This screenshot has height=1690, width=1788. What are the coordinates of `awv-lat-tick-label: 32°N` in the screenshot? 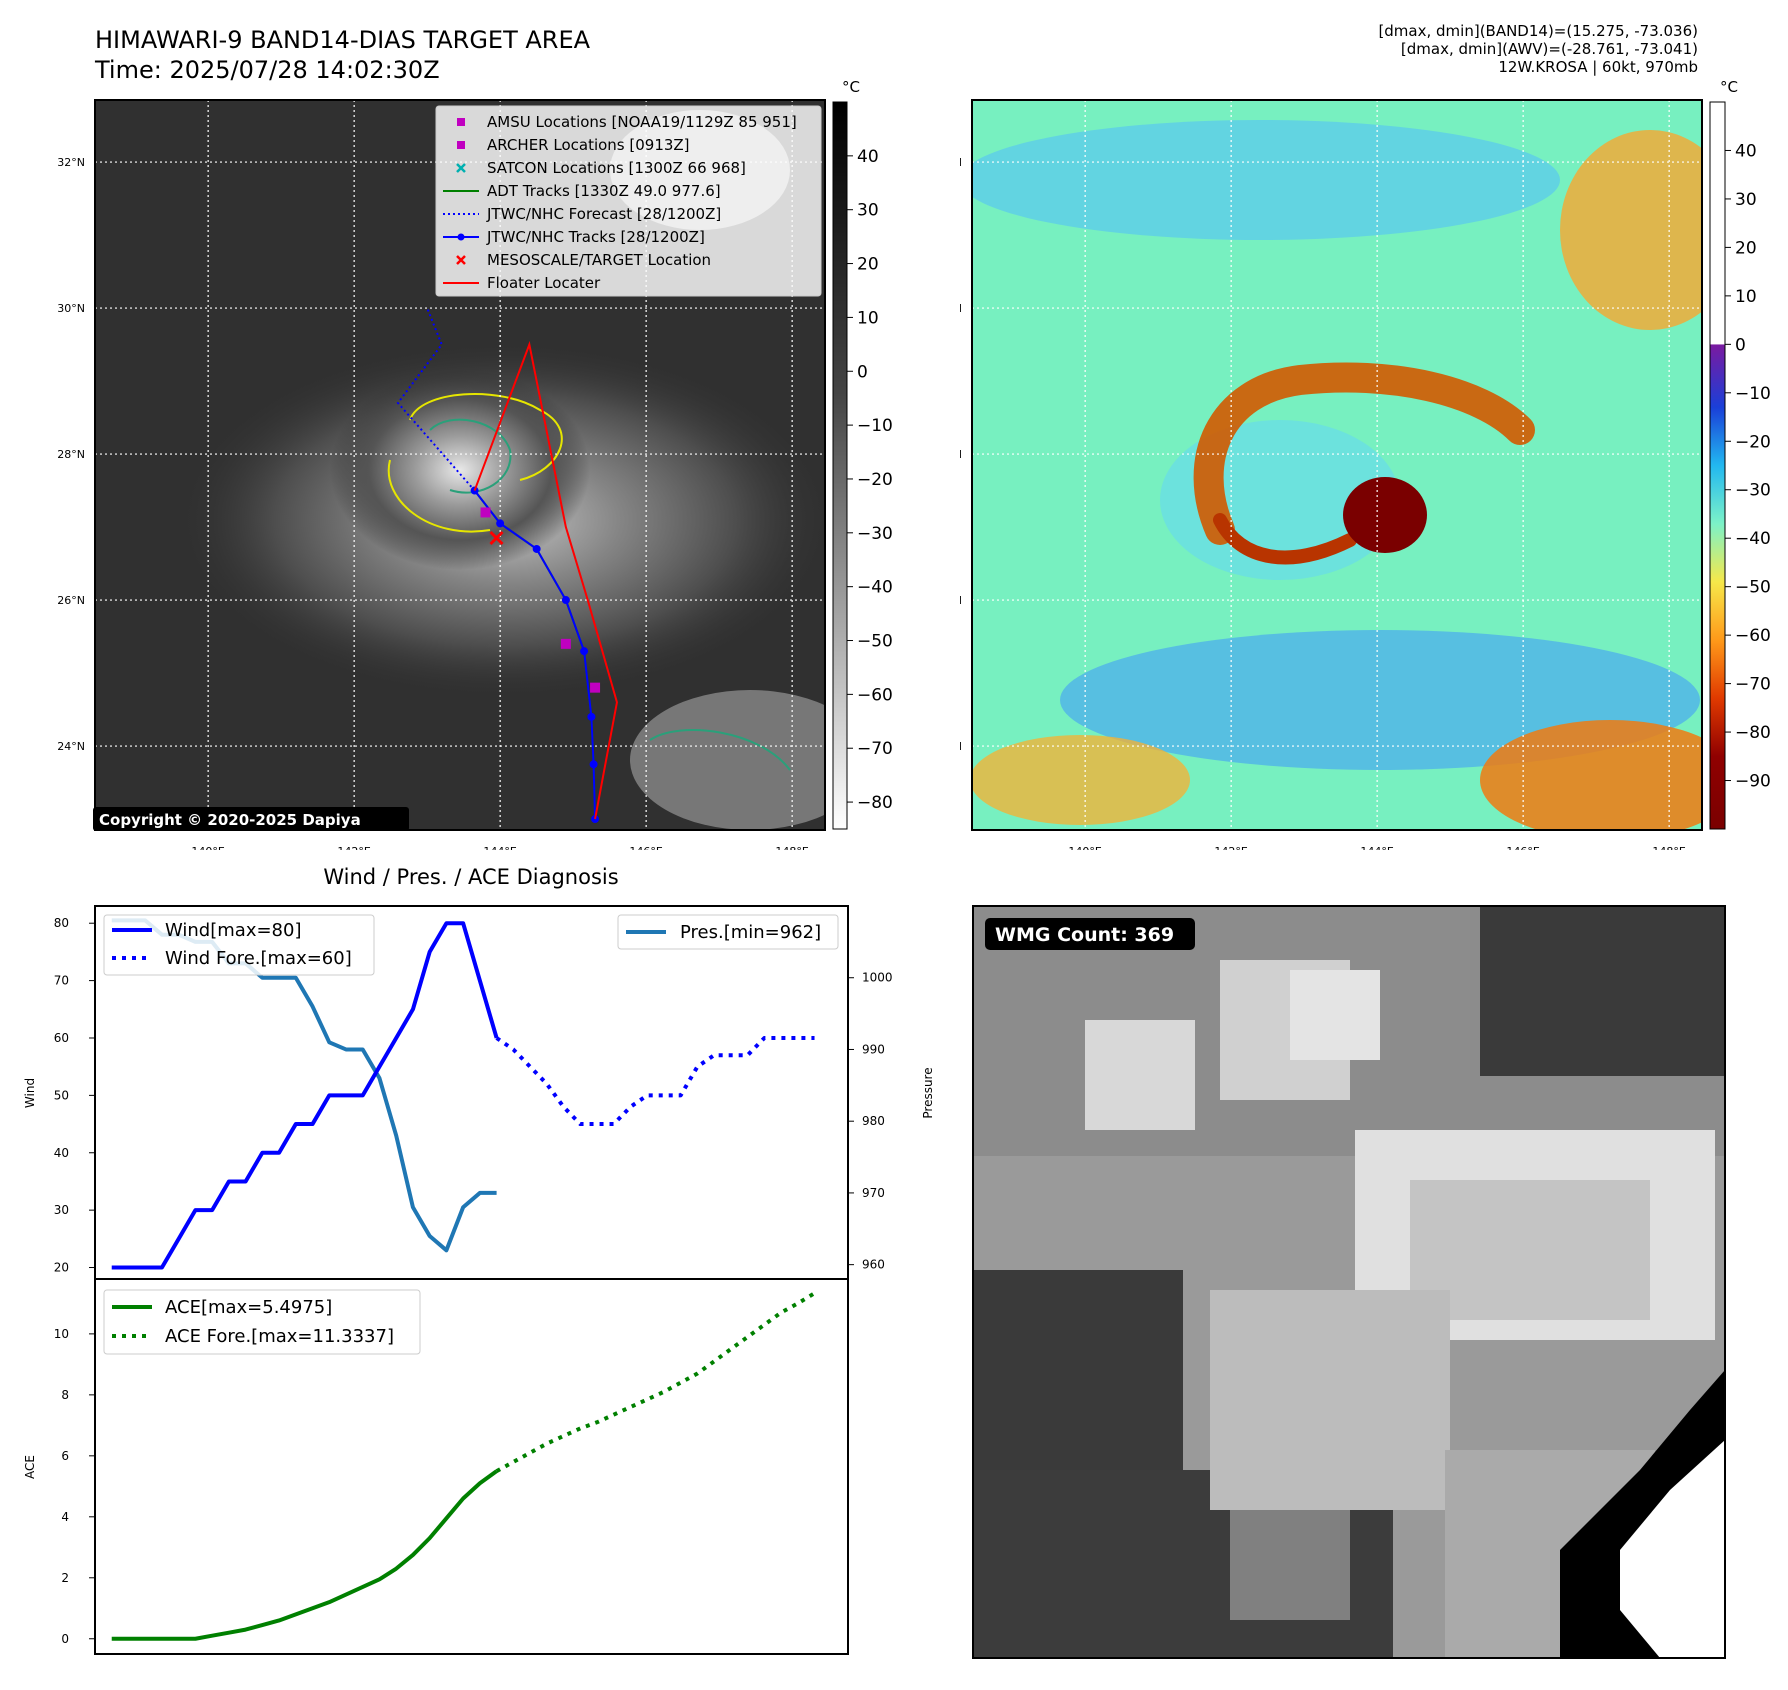 It's located at (961, 162).